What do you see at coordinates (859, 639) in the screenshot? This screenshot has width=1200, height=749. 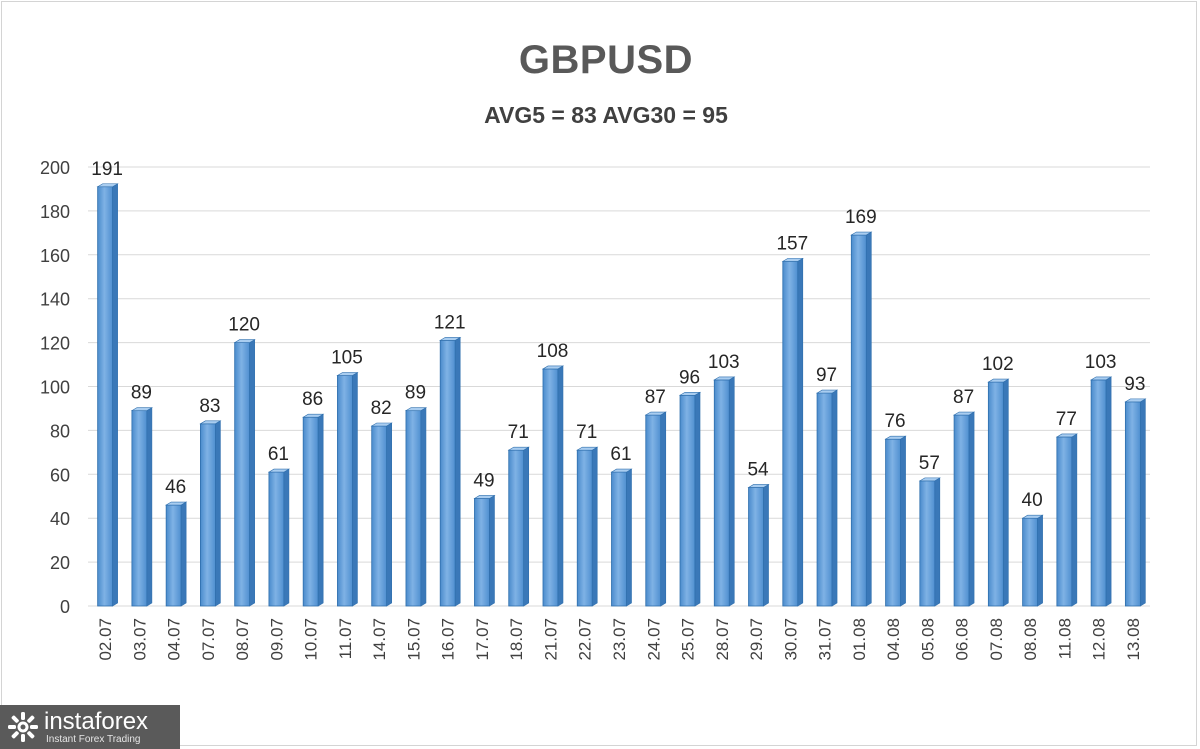 I see `x-tick-label: 01.08` at bounding box center [859, 639].